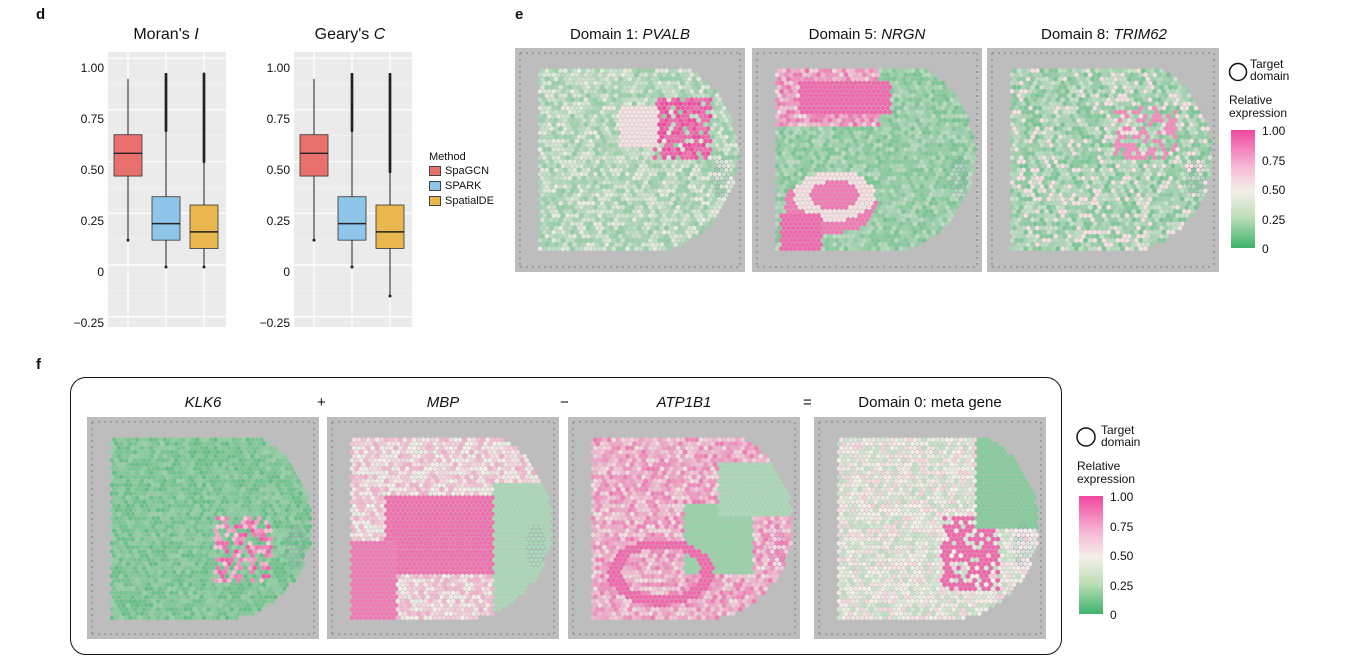  I want to click on legend-item-spagcn: SpaGCN, so click(461, 170).